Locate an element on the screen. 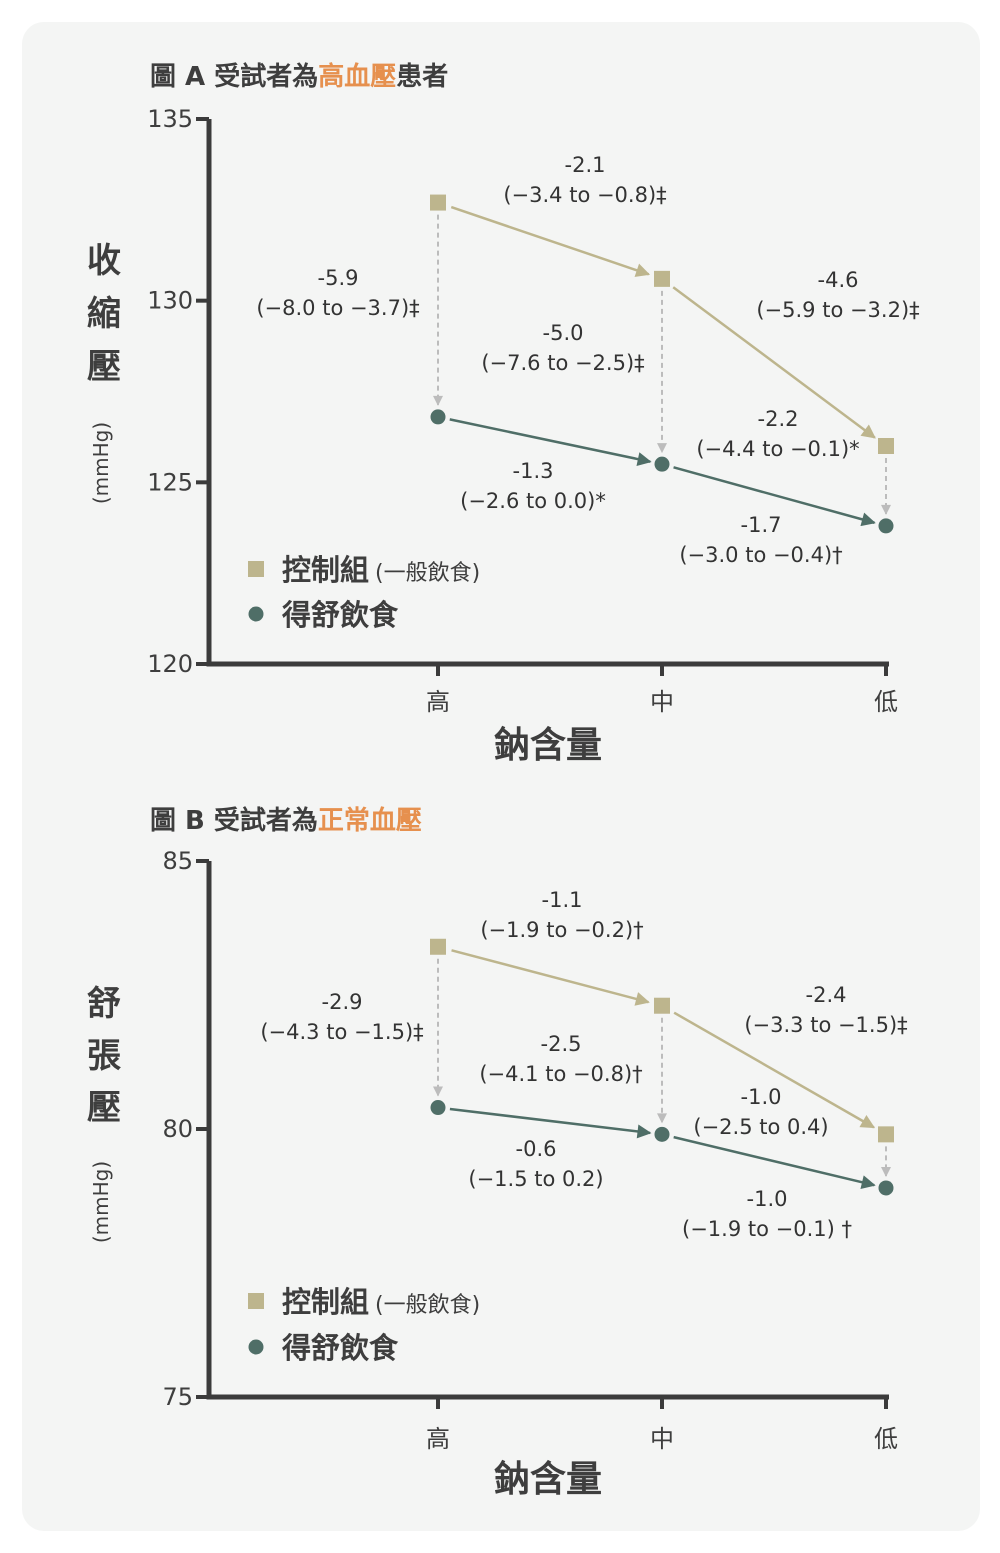  annotation-ctl-ml-line2: (−3.3 to −1.5)‡ is located at coordinates (825, 1025).